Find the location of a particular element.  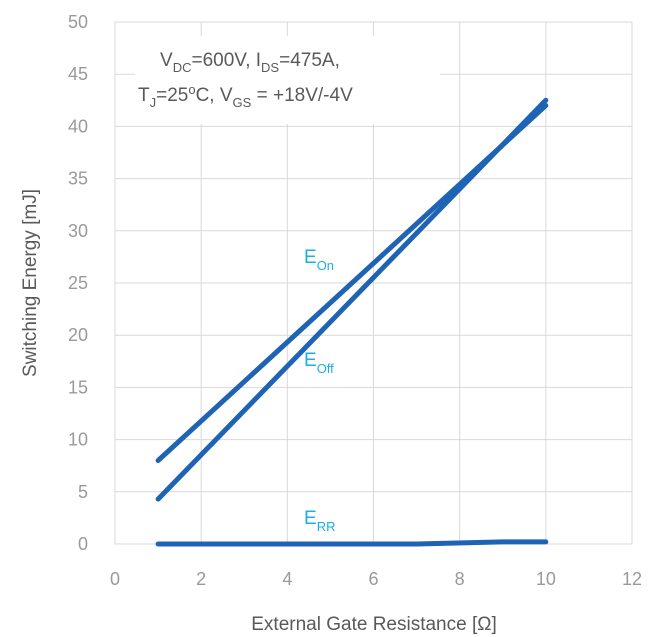

x-tick-label: 8 is located at coordinates (460, 579).